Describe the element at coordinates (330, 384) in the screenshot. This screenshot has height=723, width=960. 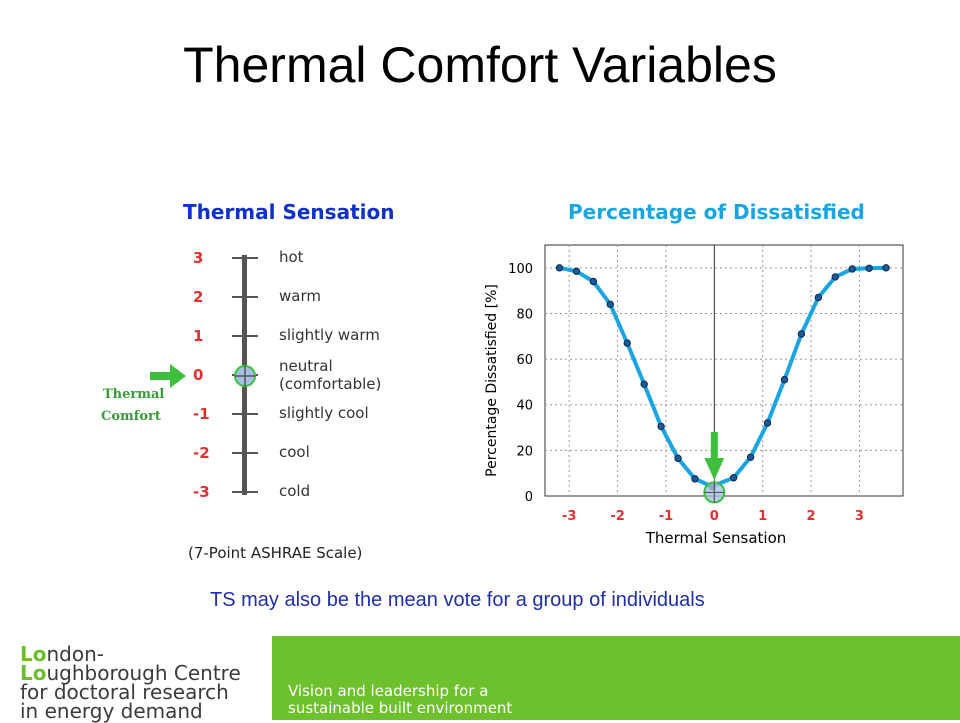
I see `scale-label-2: (comfortable)` at that location.